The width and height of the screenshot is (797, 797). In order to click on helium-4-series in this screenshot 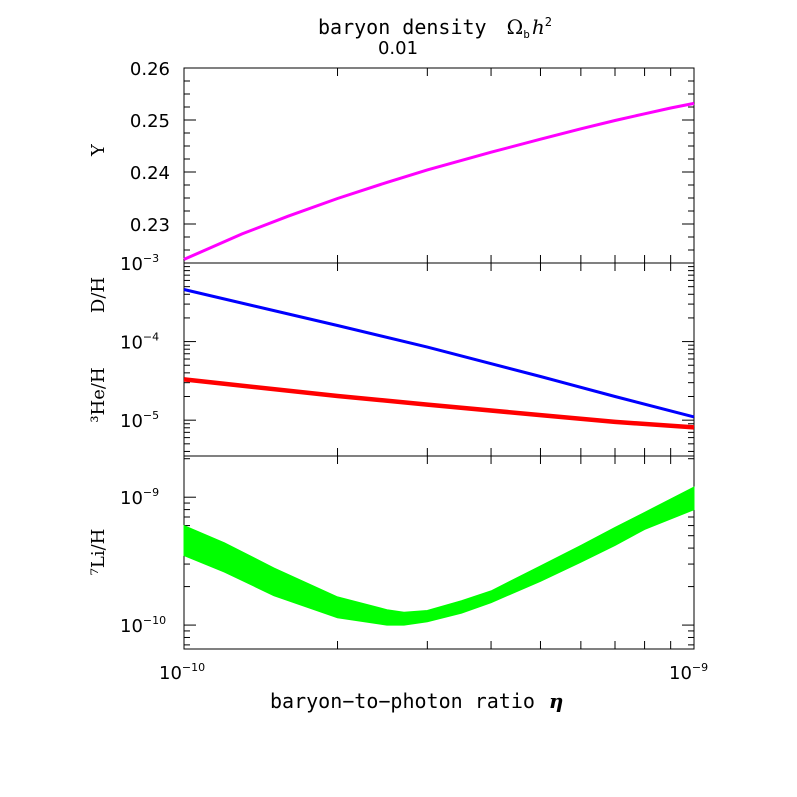, I will do `click(439, 181)`.